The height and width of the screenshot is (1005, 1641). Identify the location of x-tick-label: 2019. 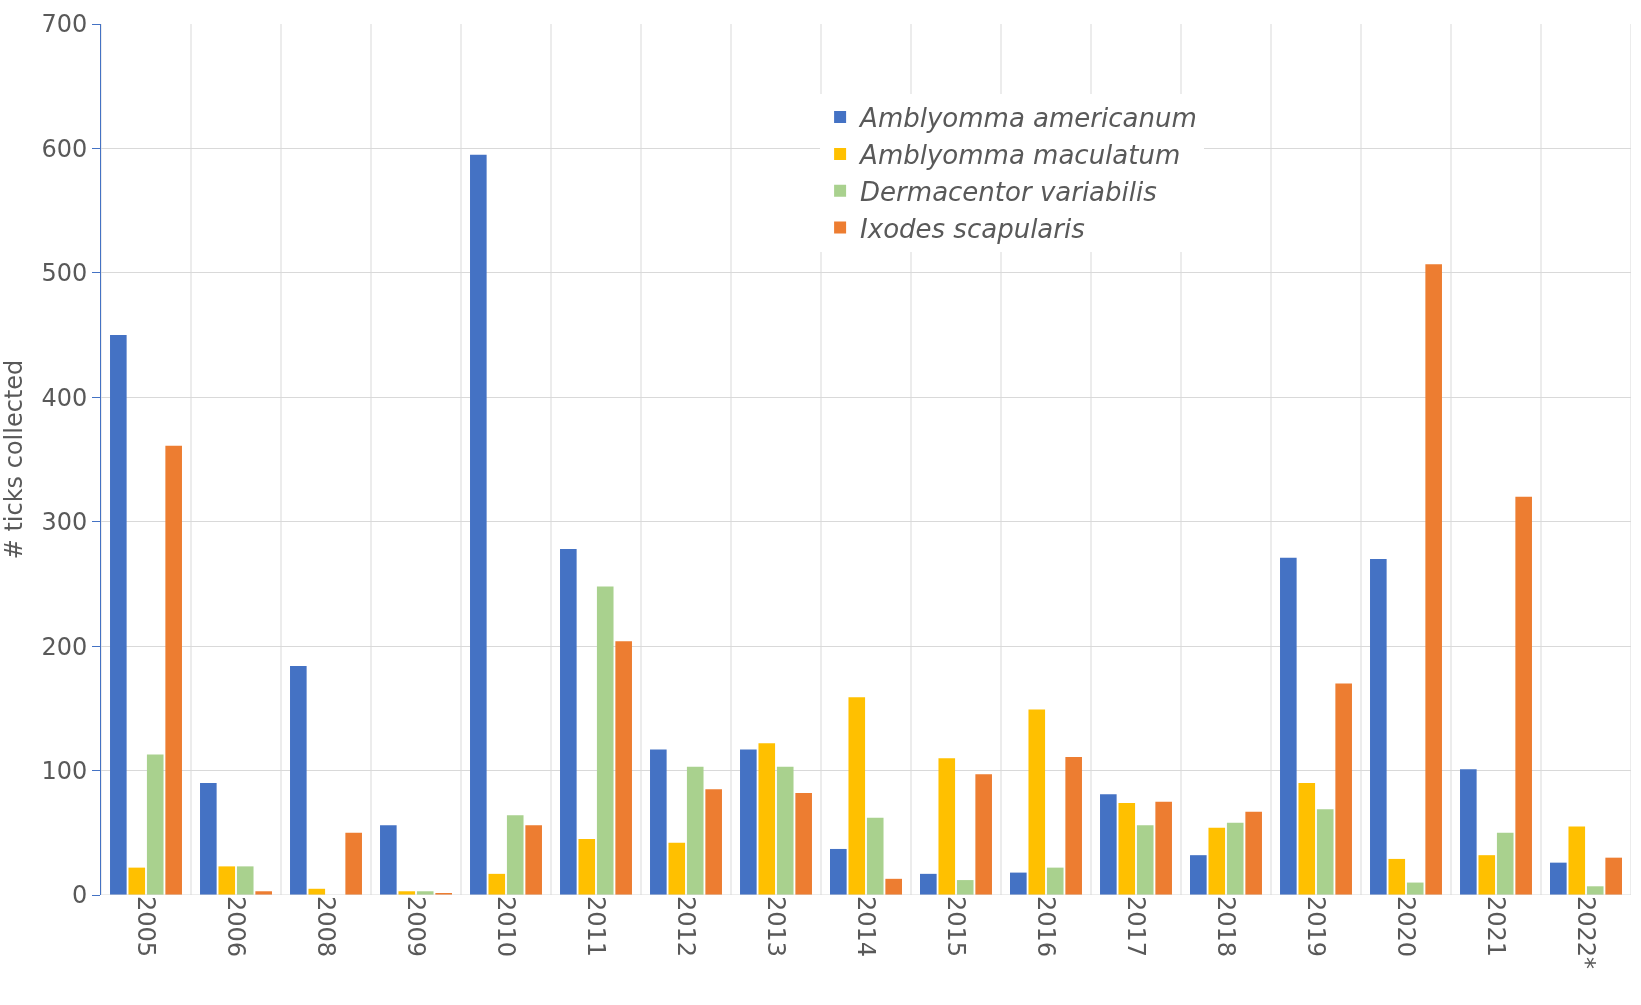
(1316, 927).